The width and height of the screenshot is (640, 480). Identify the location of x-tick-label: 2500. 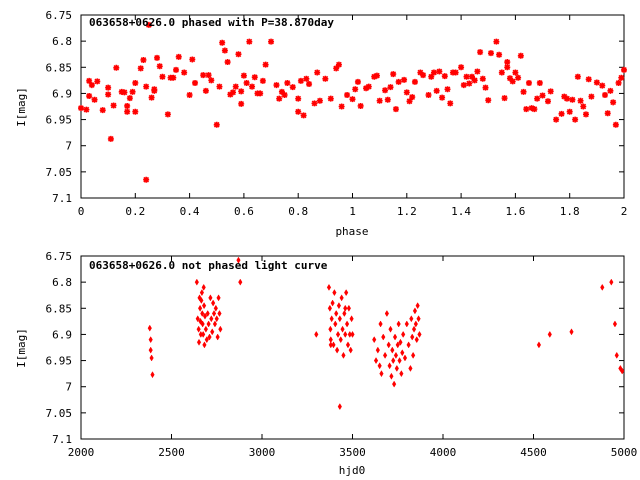
(171, 452).